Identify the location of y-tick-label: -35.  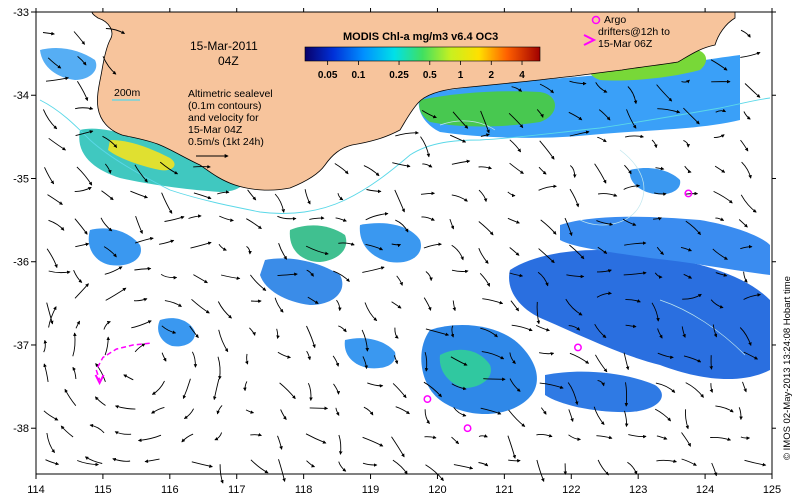
(21, 179).